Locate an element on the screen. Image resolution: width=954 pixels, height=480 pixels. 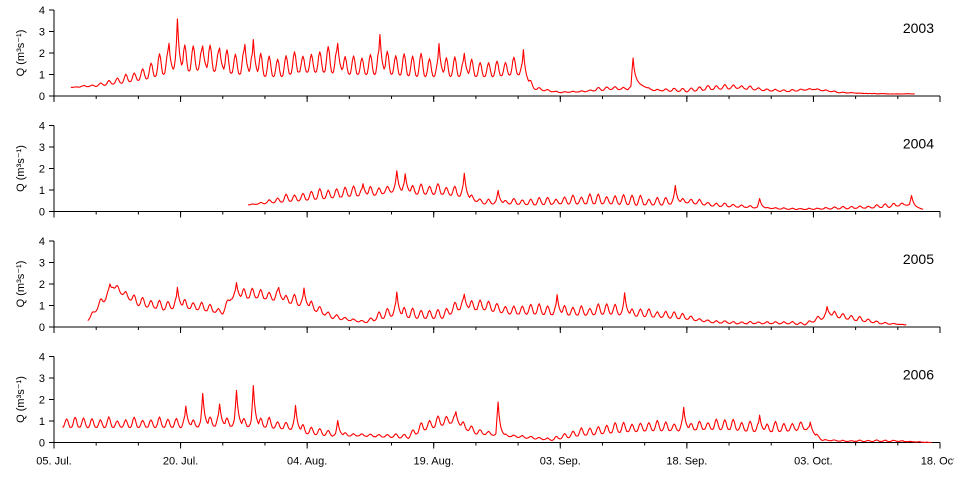
year-label: 2006 is located at coordinates (918, 375).